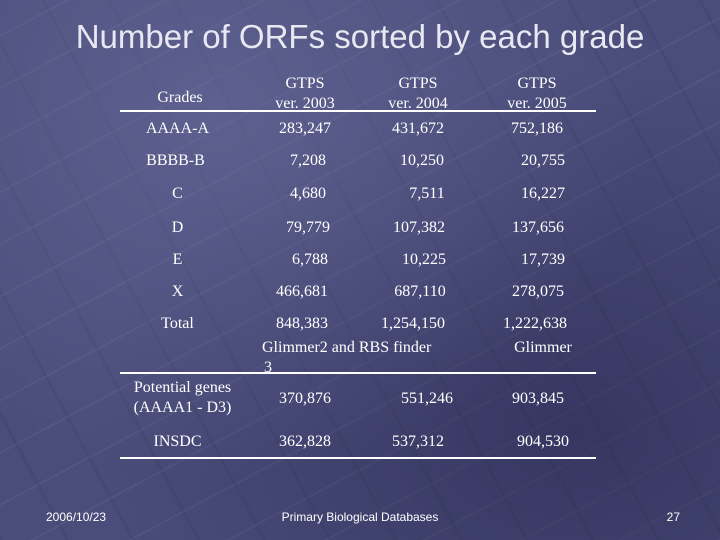  Describe the element at coordinates (76, 517) in the screenshot. I see `footer-date: 2006/10/23` at that location.